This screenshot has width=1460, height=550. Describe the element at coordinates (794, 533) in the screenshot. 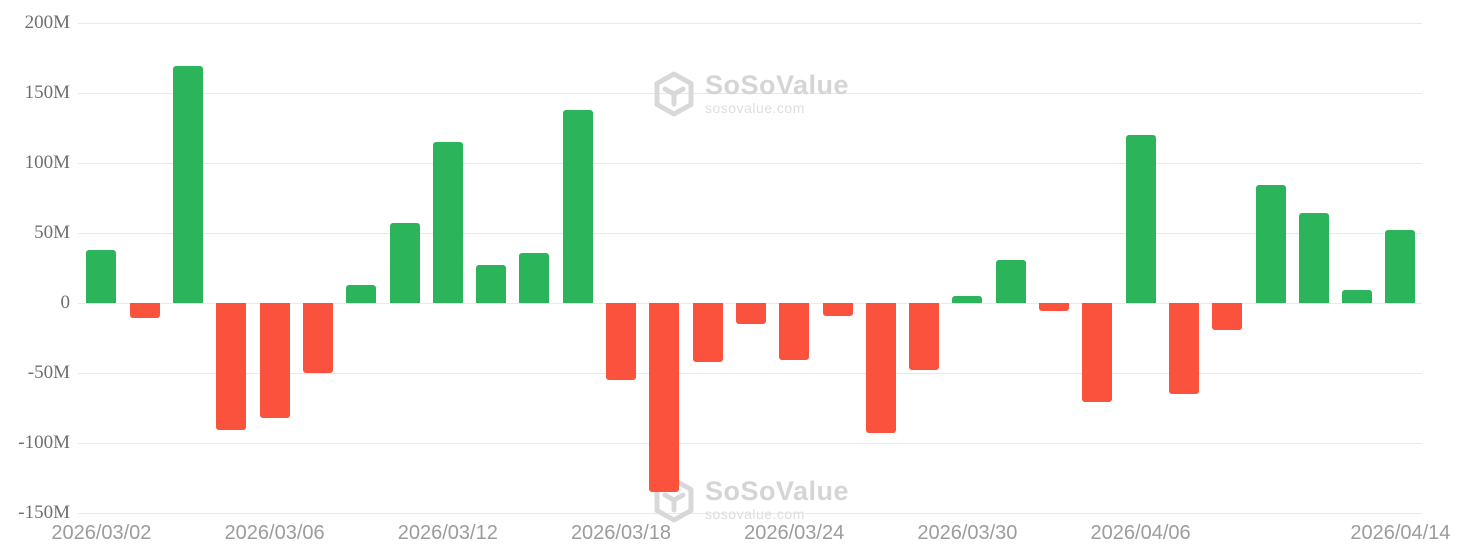

I see `x-axis-tick-label: 2026/03/24` at that location.